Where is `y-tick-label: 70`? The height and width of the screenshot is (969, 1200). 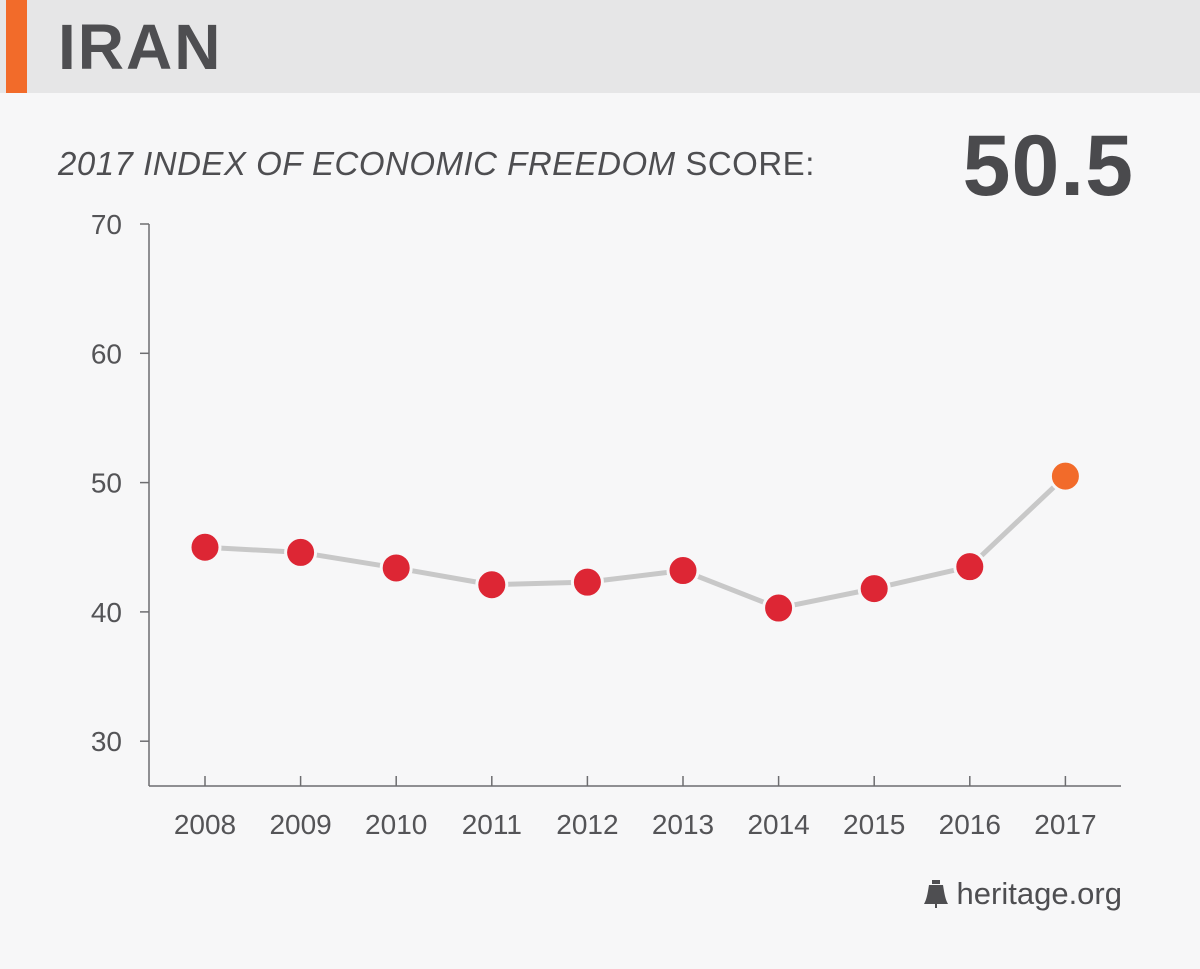 y-tick-label: 70 is located at coordinates (106, 224).